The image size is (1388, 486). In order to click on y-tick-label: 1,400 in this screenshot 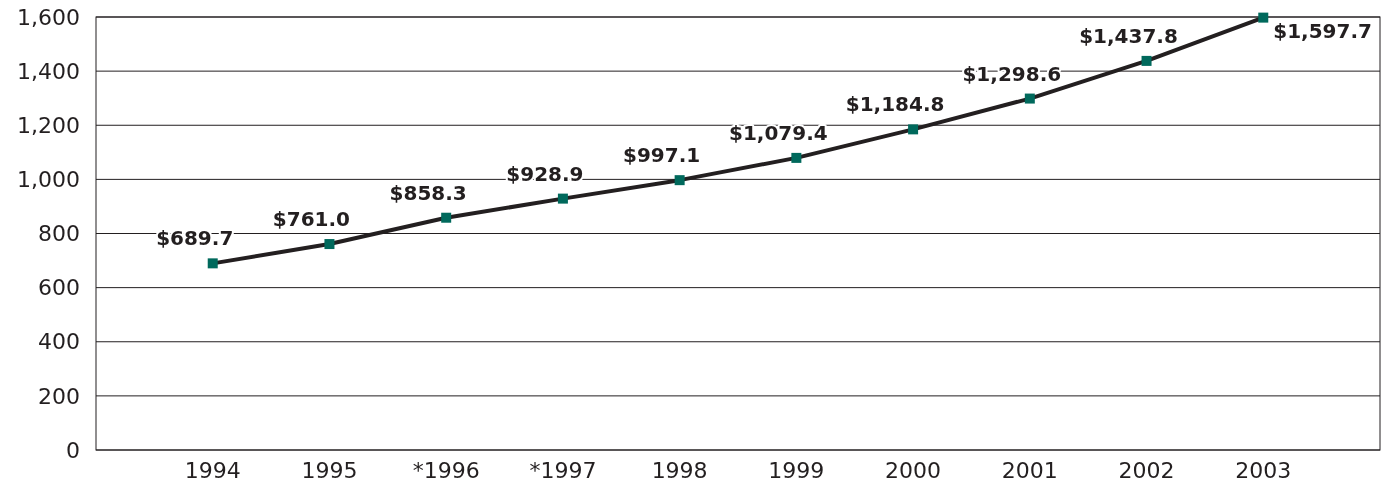, I will do `click(48, 71)`.